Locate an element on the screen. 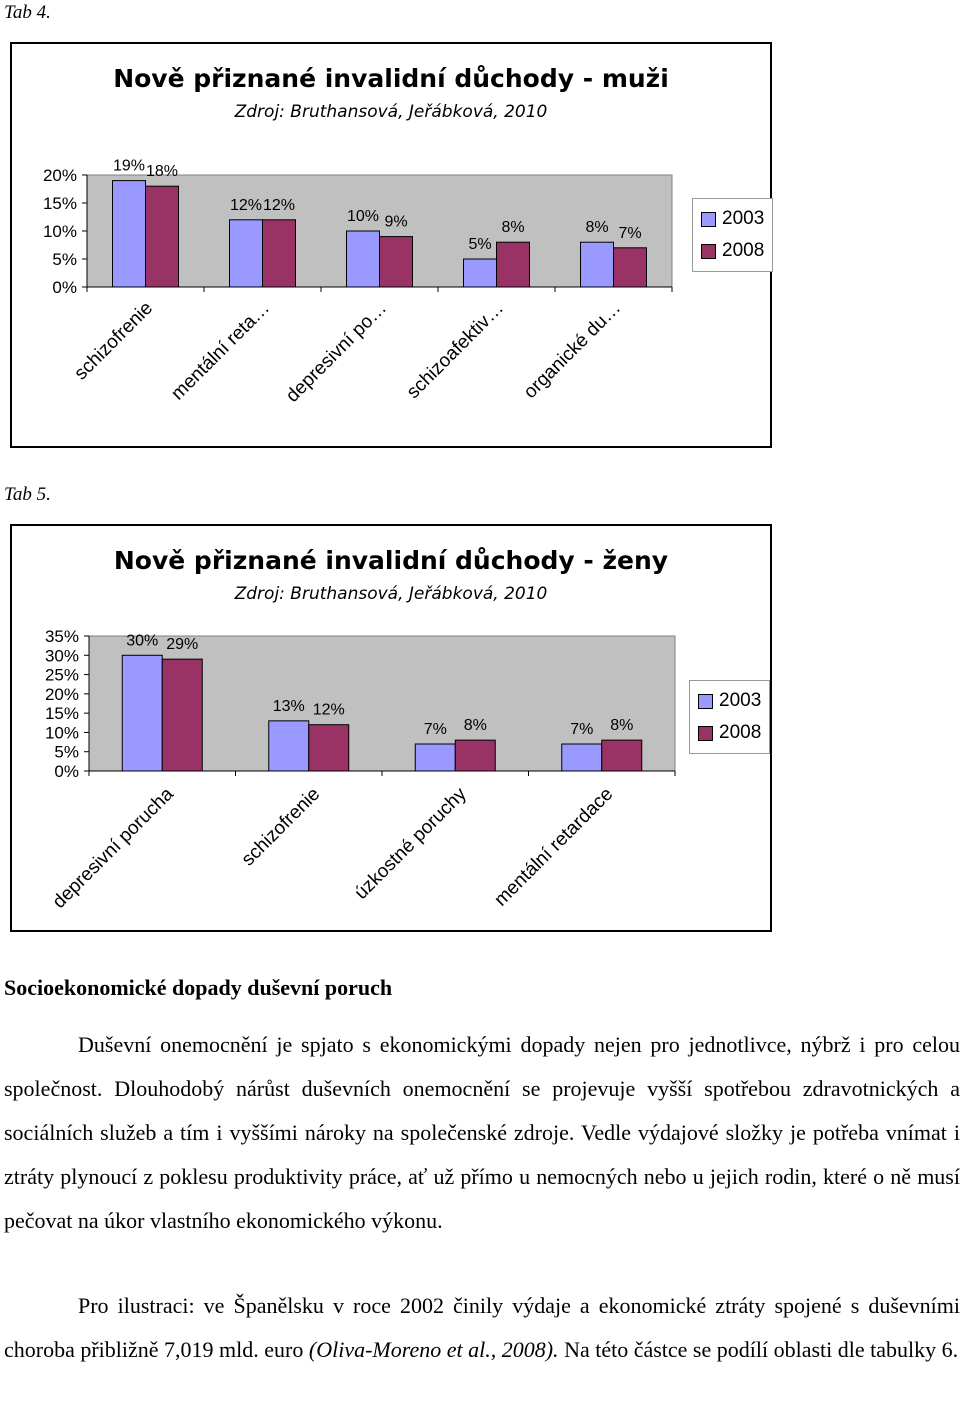 This screenshot has width=960, height=1410. data-label: 19% is located at coordinates (129, 166).